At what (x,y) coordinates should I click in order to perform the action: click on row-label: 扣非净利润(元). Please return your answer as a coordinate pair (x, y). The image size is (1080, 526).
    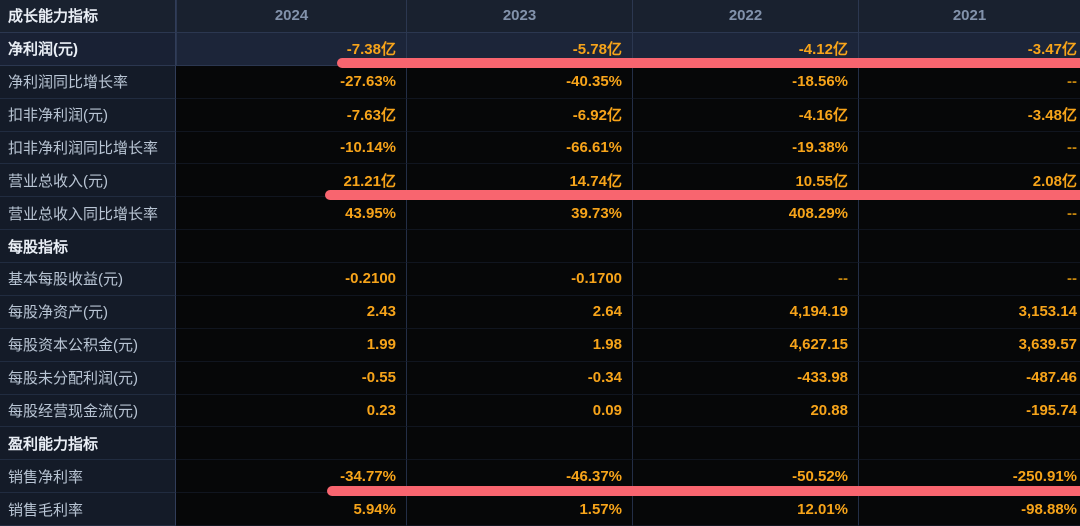
    Looking at the image, I should click on (88, 115).